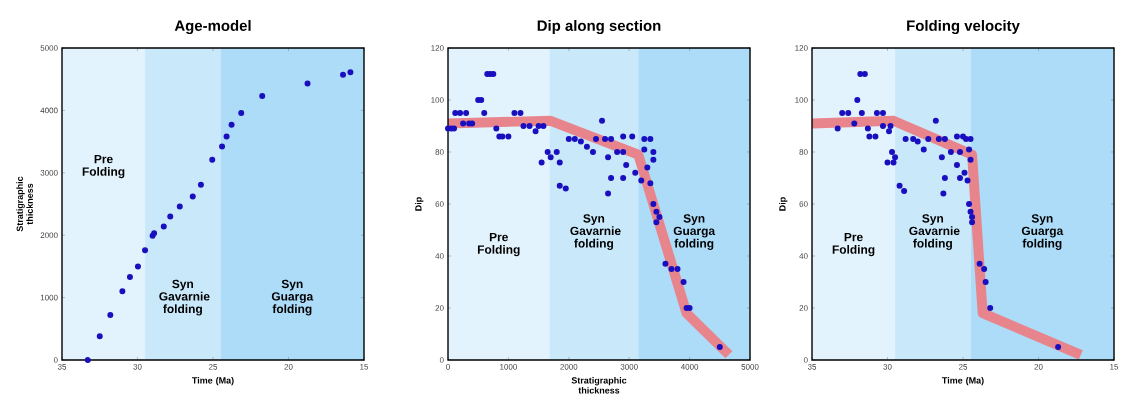 Image resolution: width=1135 pixels, height=407 pixels. Describe the element at coordinates (212, 27) in the screenshot. I see `chart-title: Age-model` at that location.